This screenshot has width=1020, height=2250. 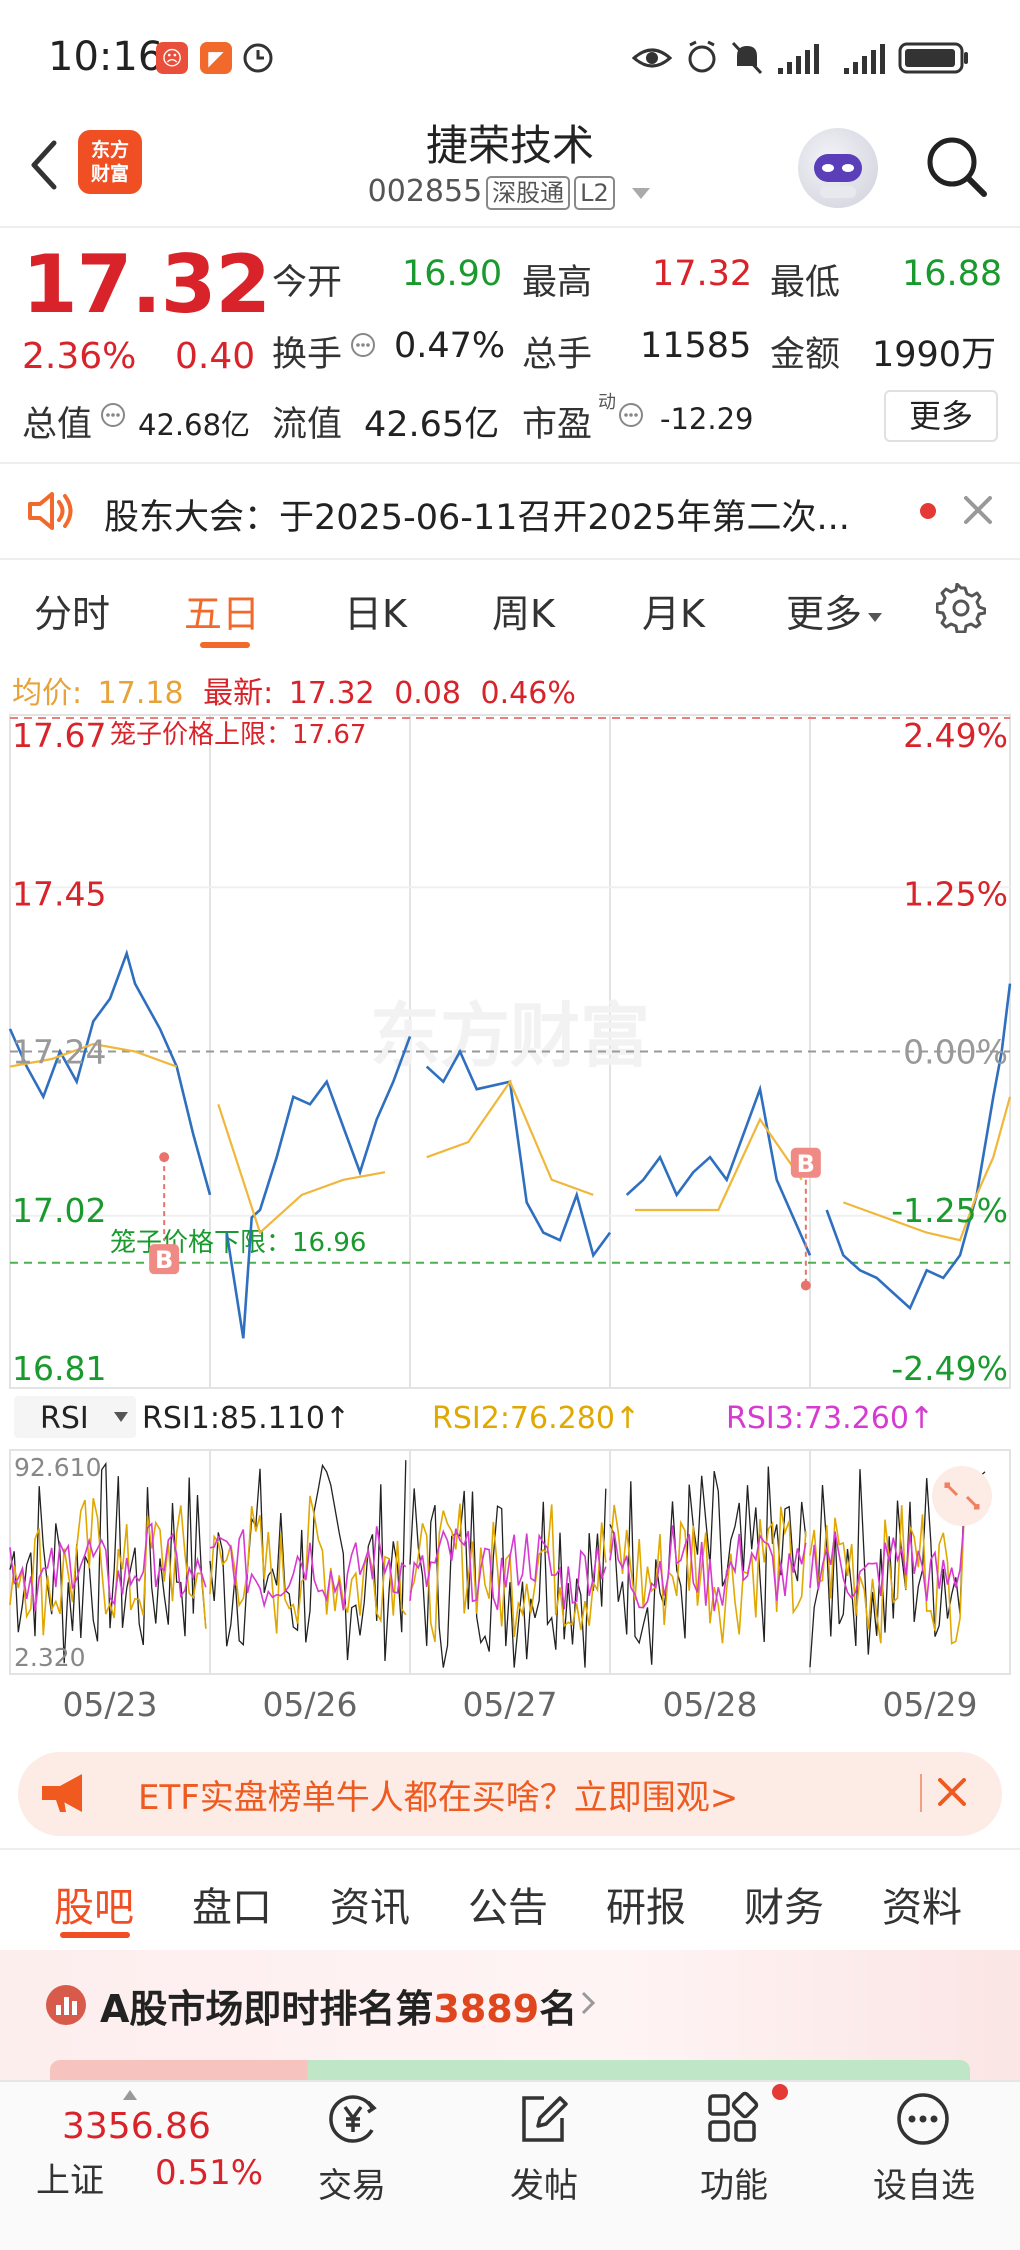 I want to click on y-tick-left: 17.24, so click(x=59, y=1052).